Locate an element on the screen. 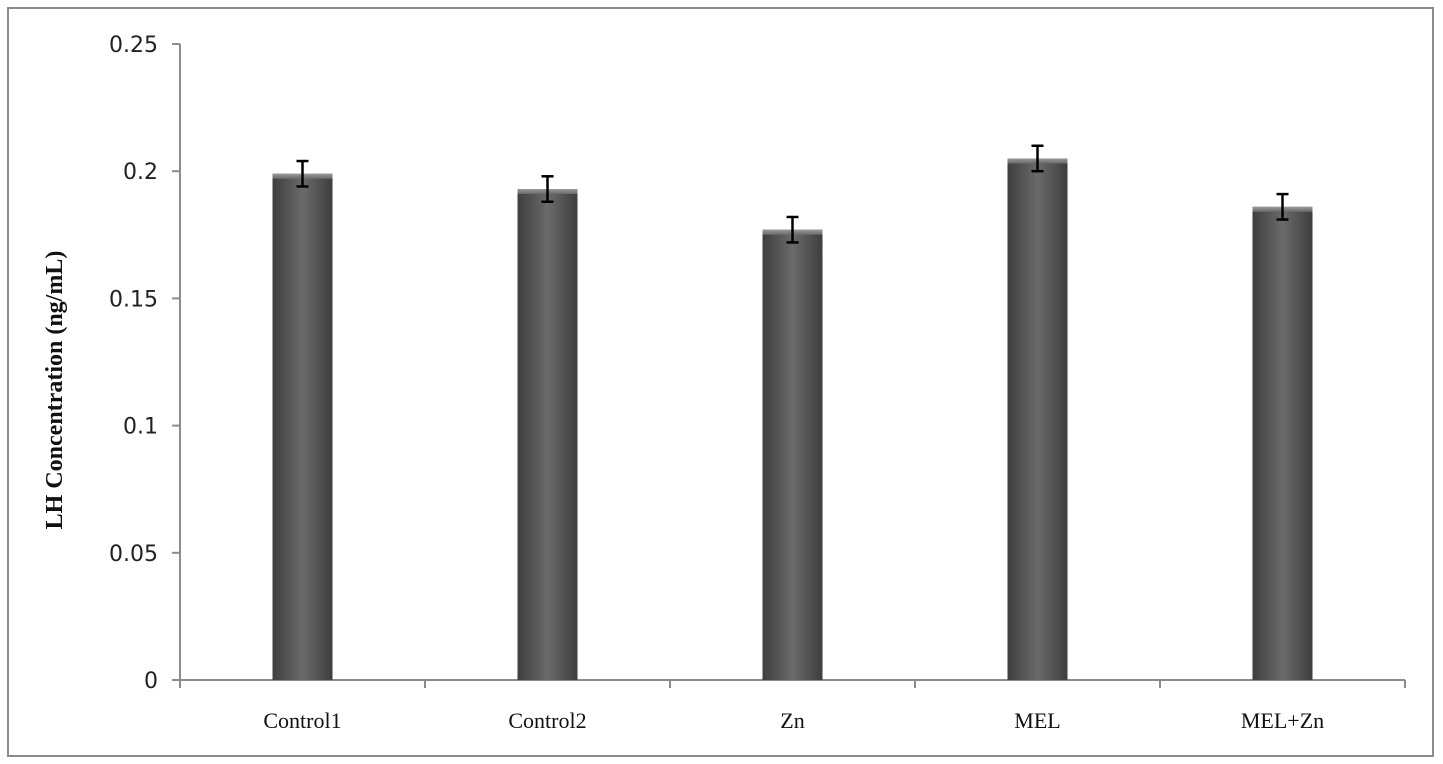 The height and width of the screenshot is (764, 1443). bar-zn is located at coordinates (792, 454).